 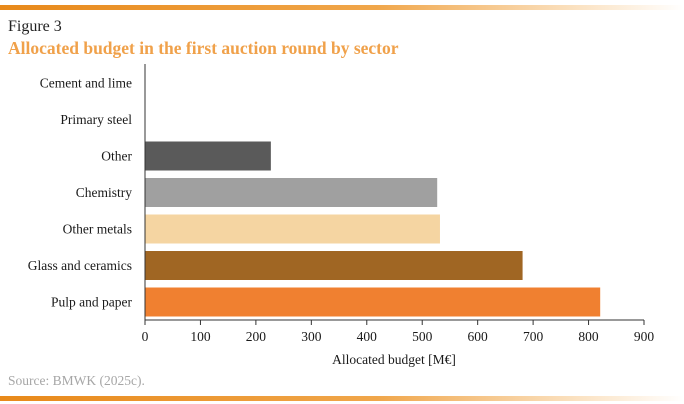 I want to click on category-label: Pulp and paper, so click(x=91, y=302).